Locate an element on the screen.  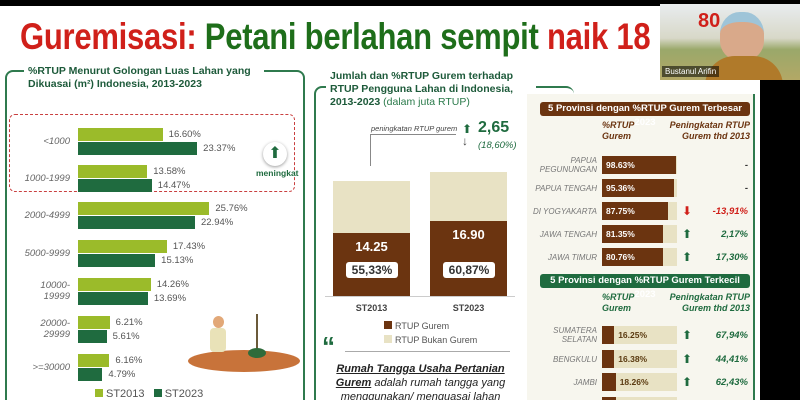
middle-legend: RTUP Gurem RTUP Bukan Gurem is located at coordinates (430, 333).